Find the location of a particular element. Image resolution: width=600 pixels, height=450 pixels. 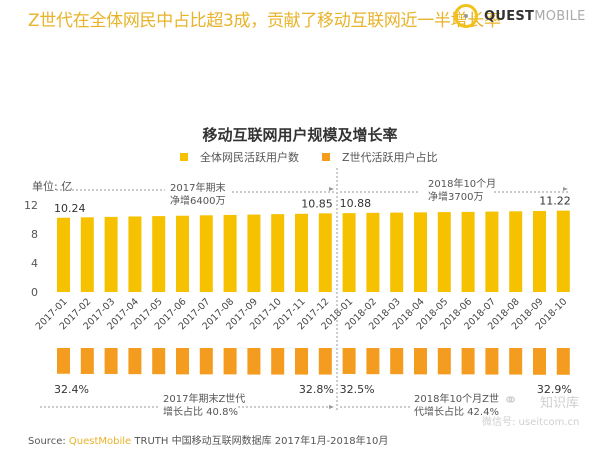

y-tick-label: 0 is located at coordinates (34, 292).